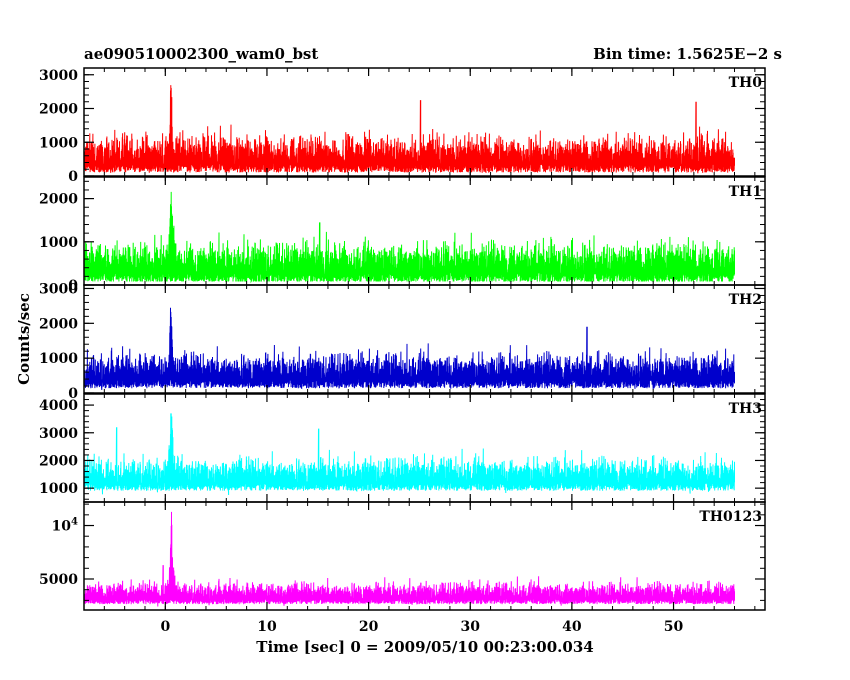 This screenshot has height=680, width=850. I want to click on panel-frame-th0123, so click(424, 556).